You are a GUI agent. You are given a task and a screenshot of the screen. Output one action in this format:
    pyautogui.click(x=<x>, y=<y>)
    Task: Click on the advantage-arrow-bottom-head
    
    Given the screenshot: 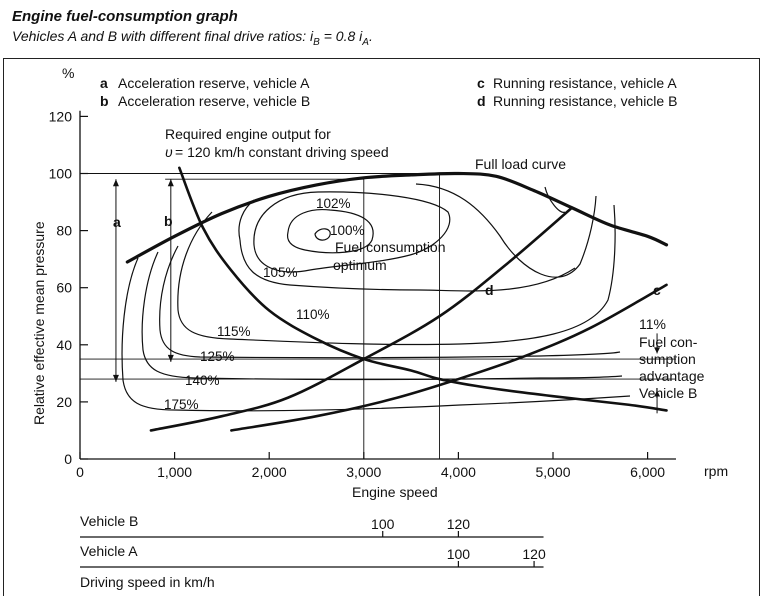 What is the action you would take?
    pyautogui.click(x=657, y=393)
    